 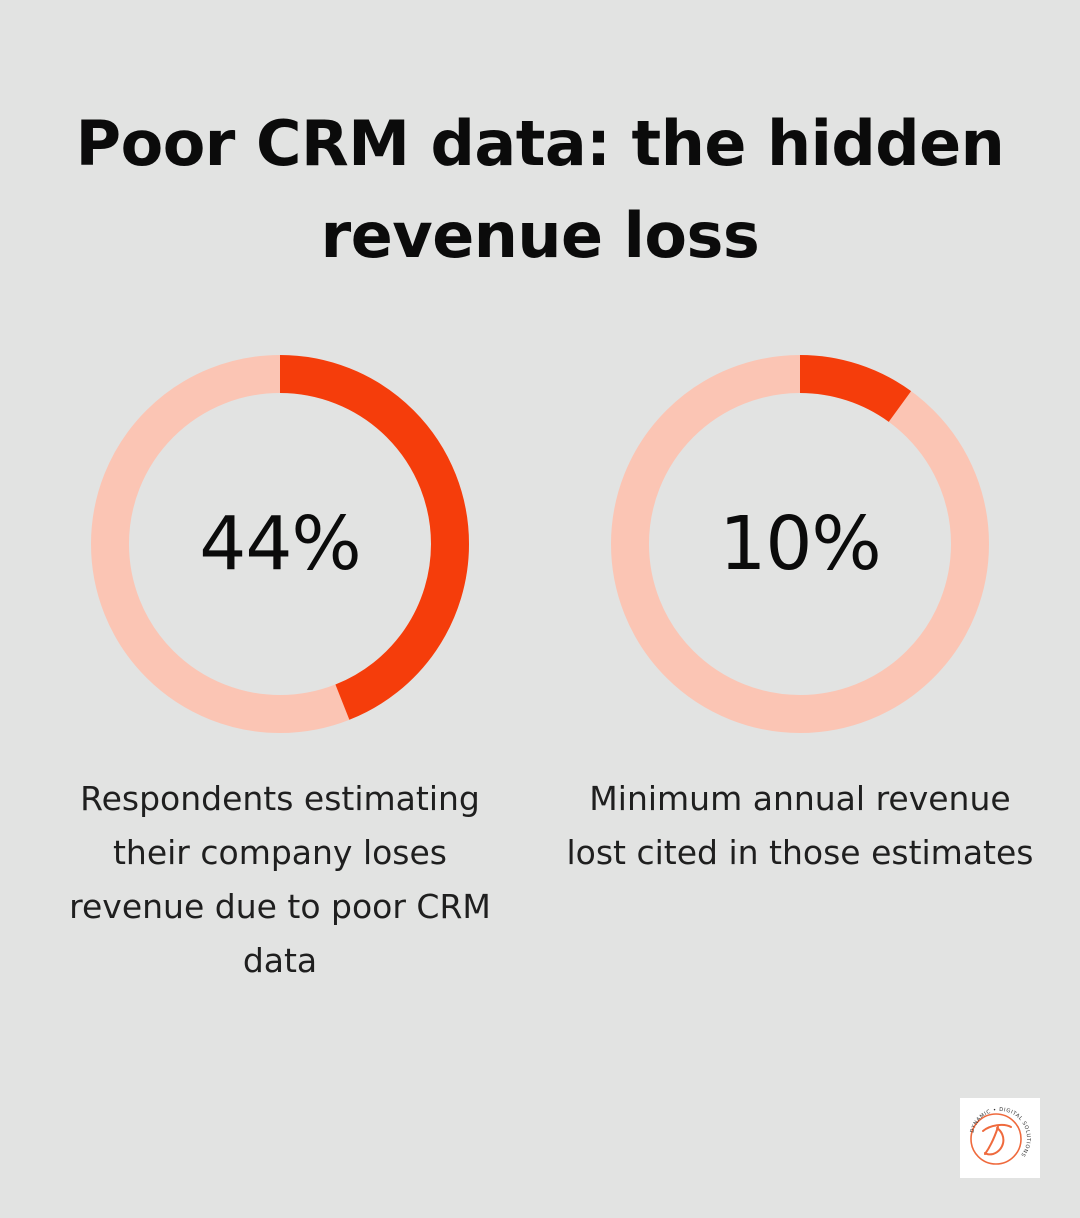 I want to click on brand-logo: DYNAMIC • DIGITAL SOLUTIONS, so click(x=1000, y=1138).